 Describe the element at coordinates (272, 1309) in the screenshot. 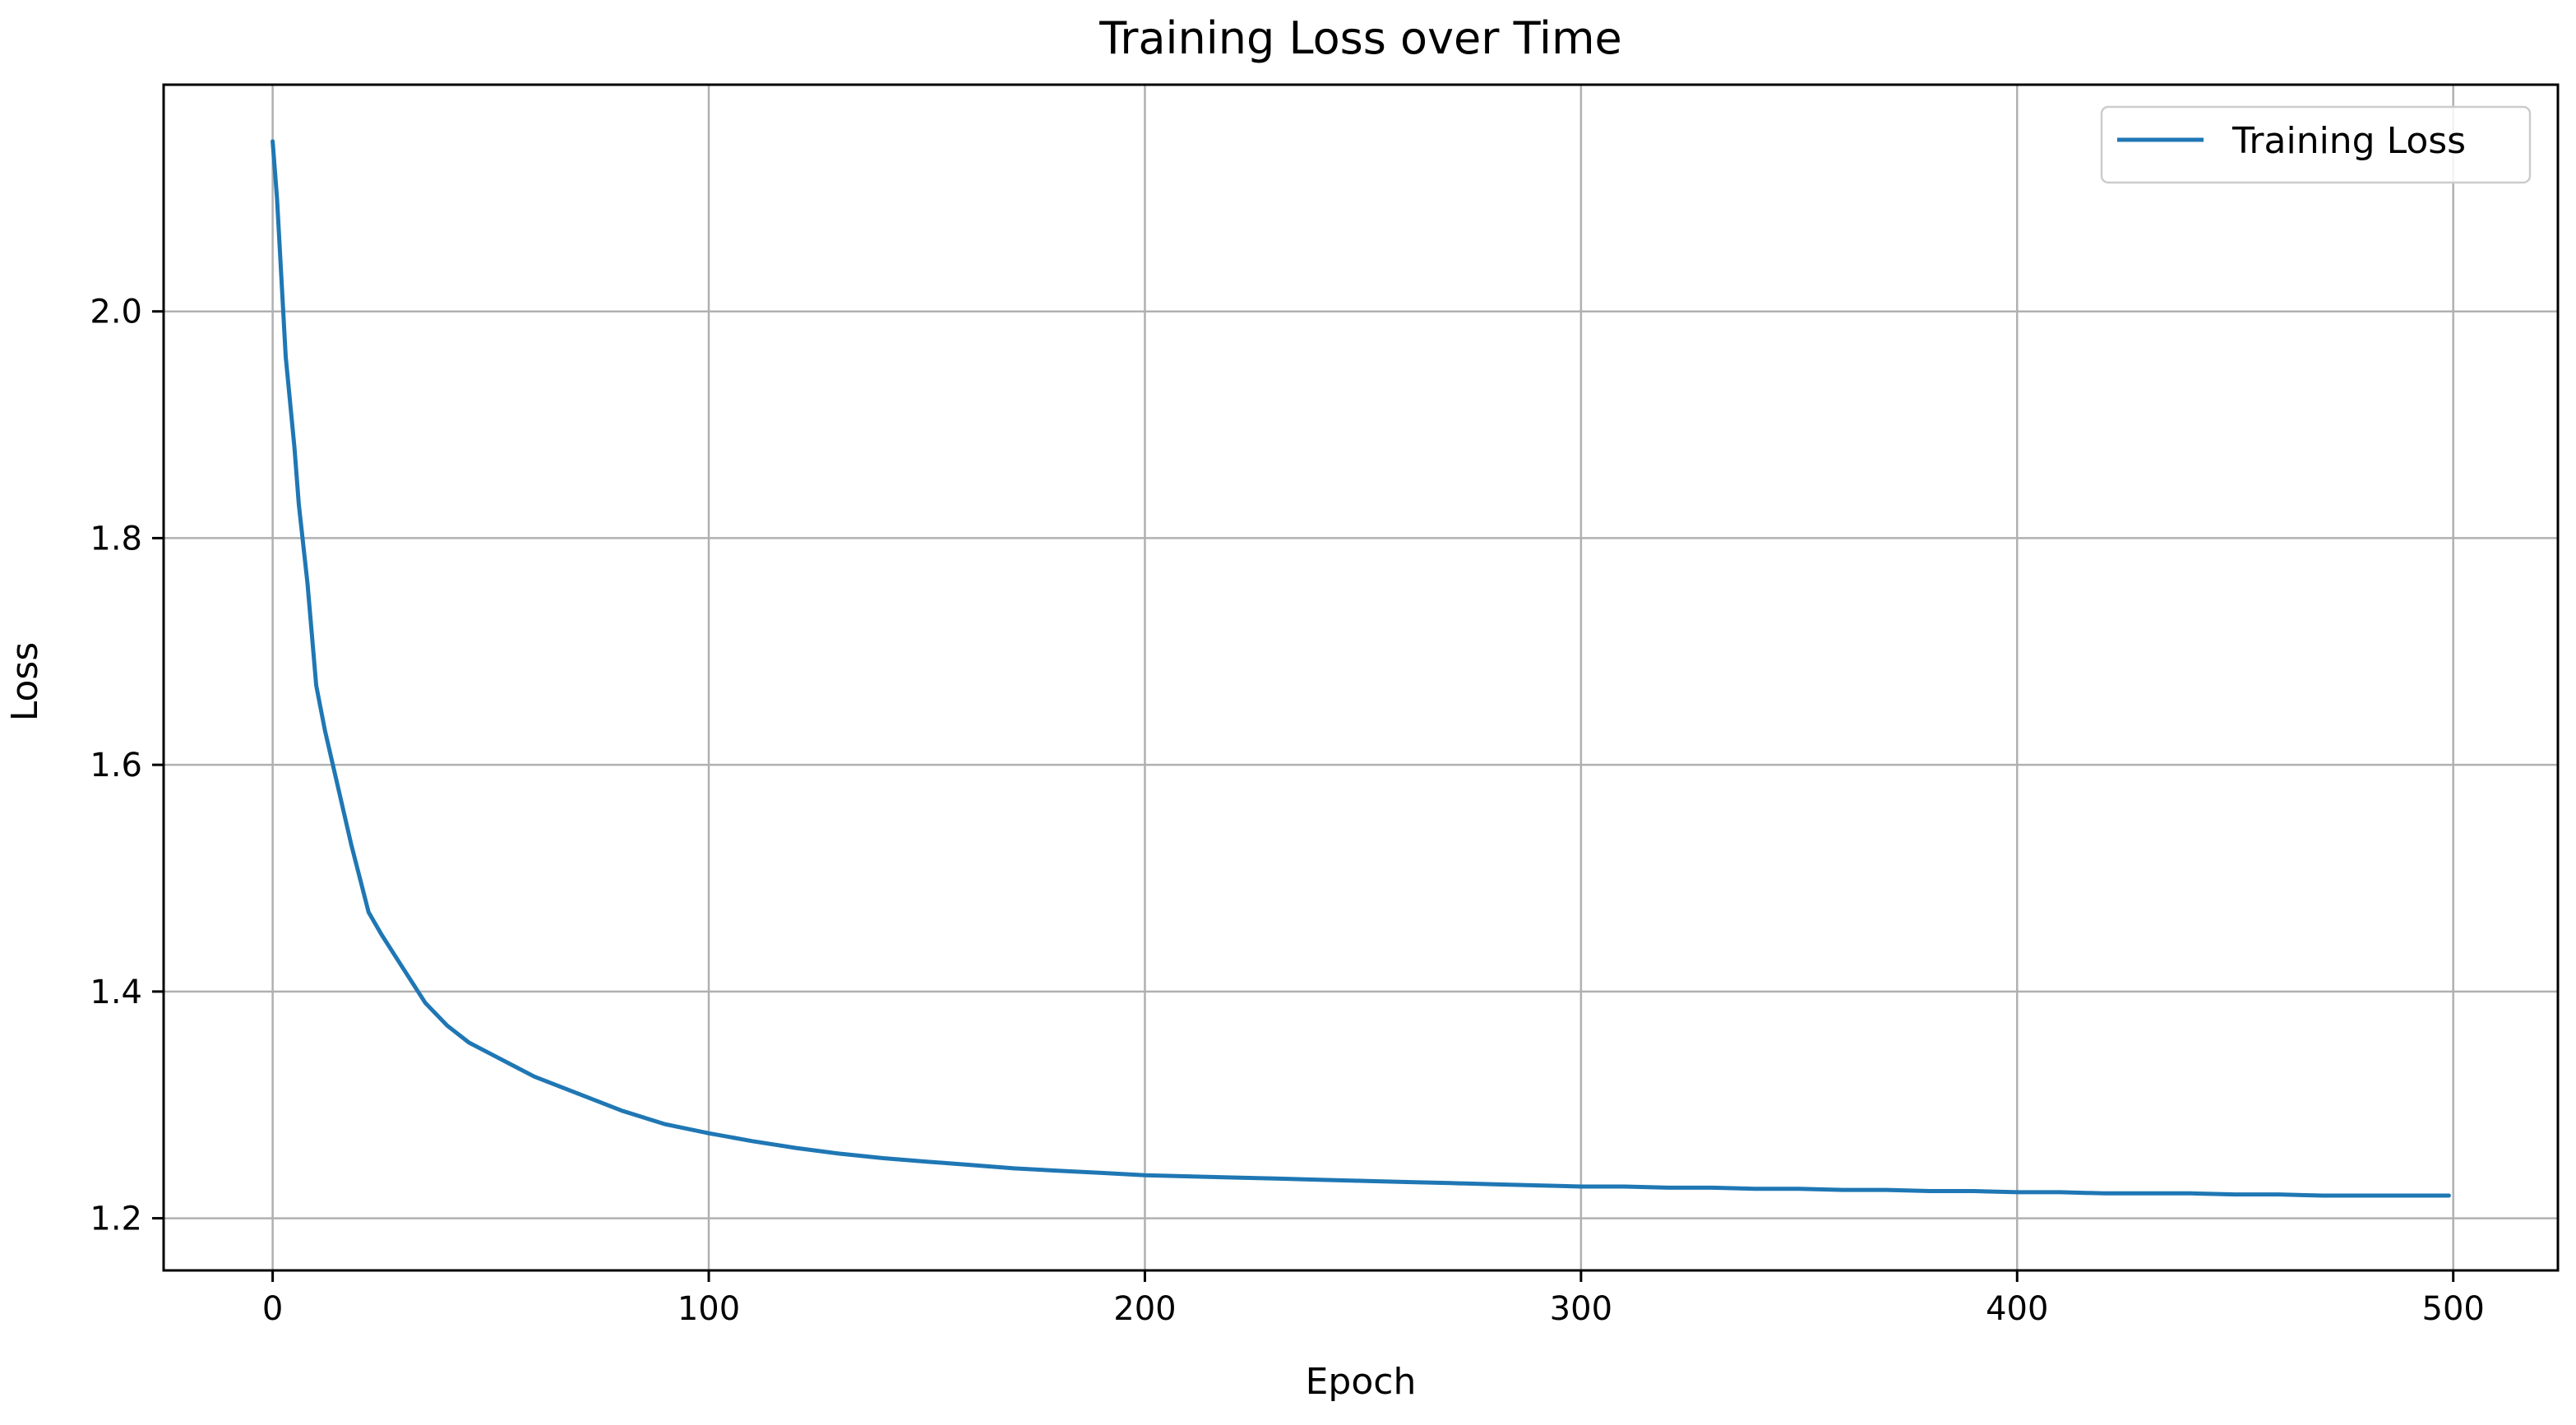

I see `x-tick-label: 0` at that location.